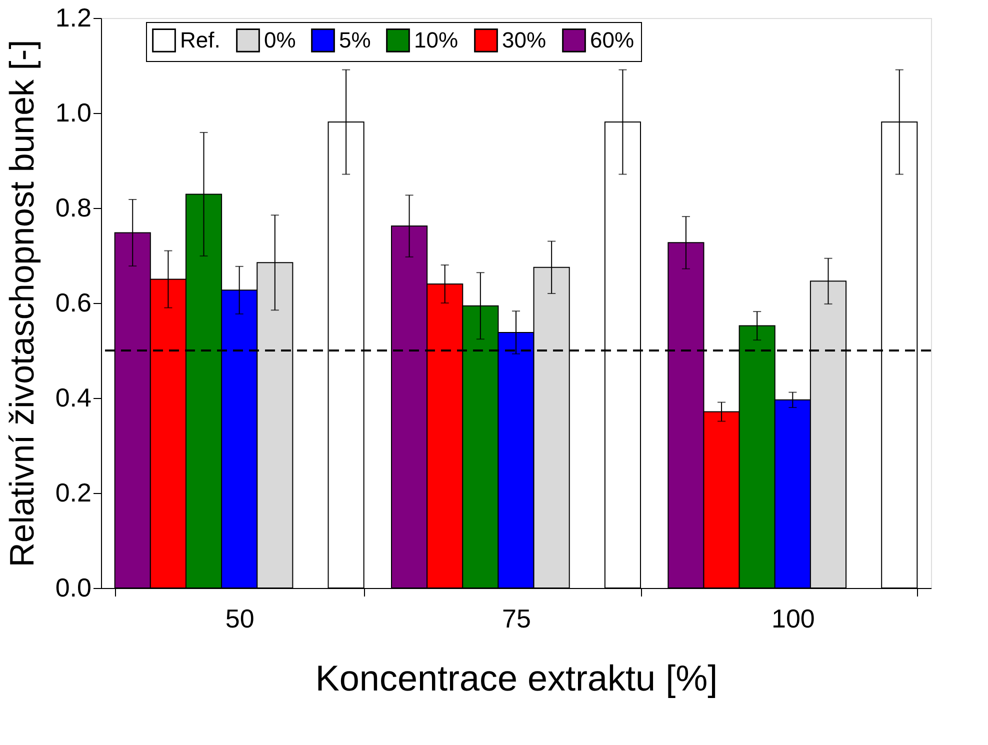 The image size is (988, 745). What do you see at coordinates (355, 39) in the screenshot?
I see `legend-label: 5%` at bounding box center [355, 39].